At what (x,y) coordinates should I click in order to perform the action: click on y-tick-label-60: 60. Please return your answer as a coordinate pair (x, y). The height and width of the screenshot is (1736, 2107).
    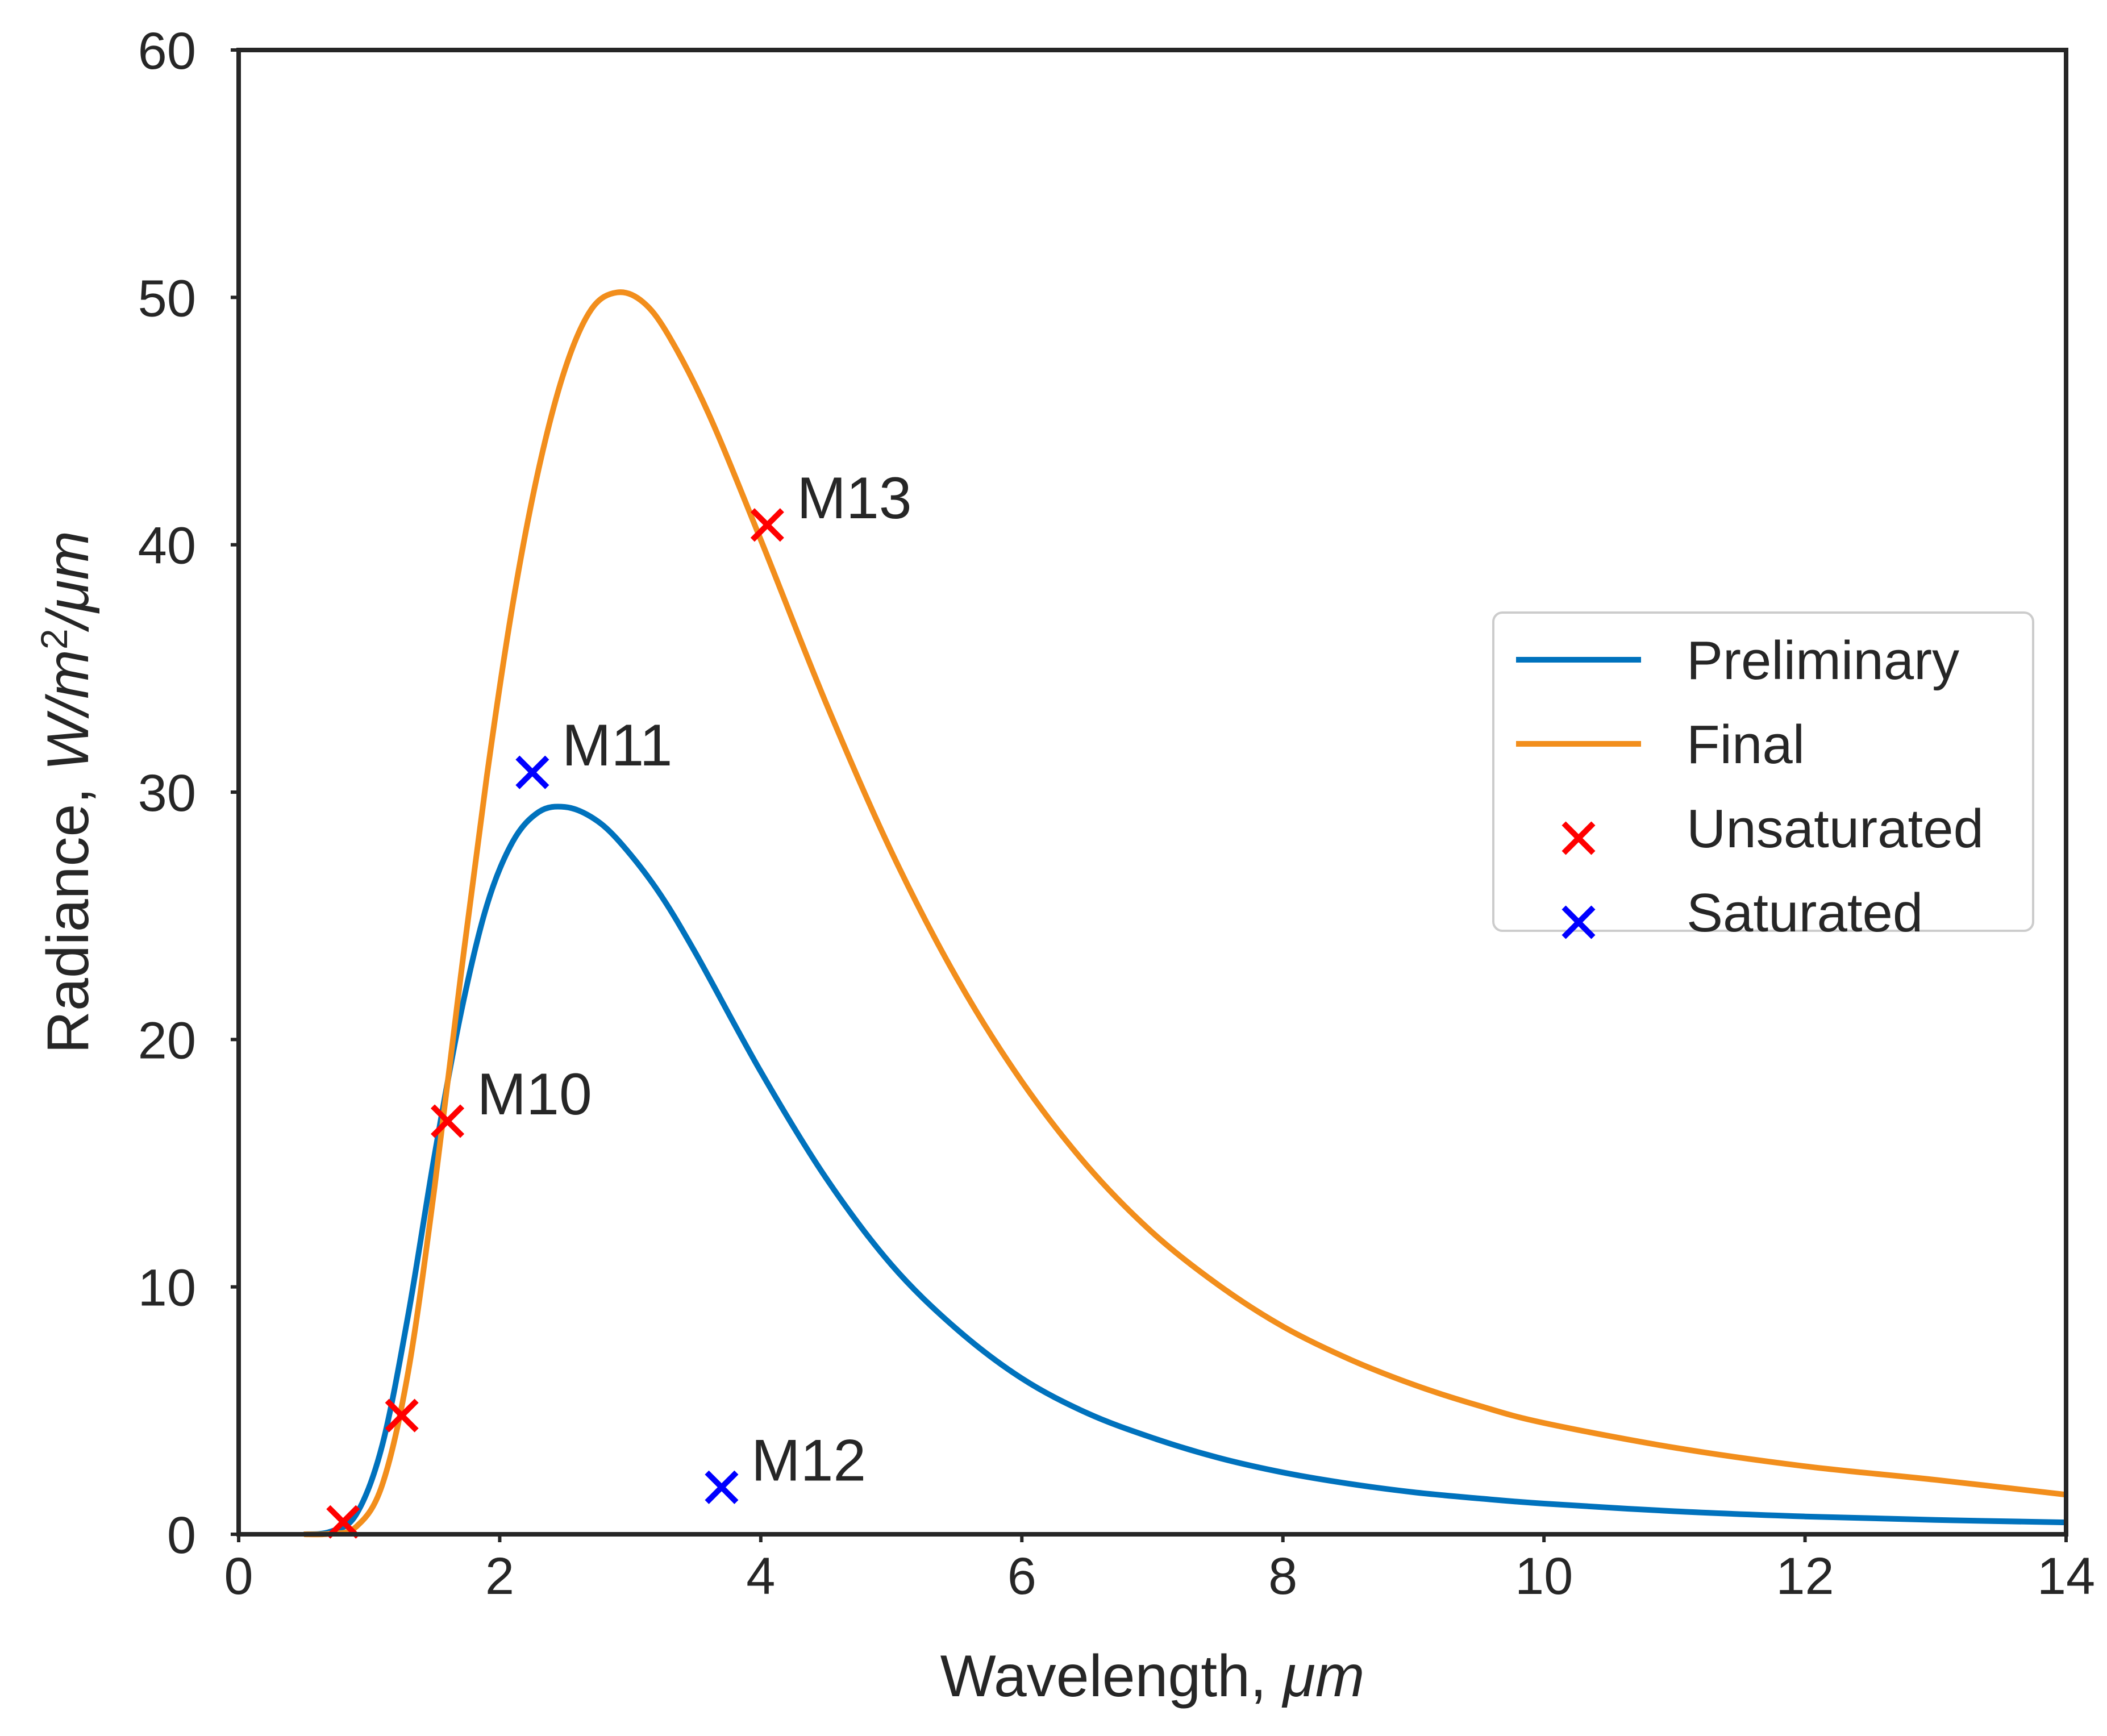
    Looking at the image, I should click on (167, 51).